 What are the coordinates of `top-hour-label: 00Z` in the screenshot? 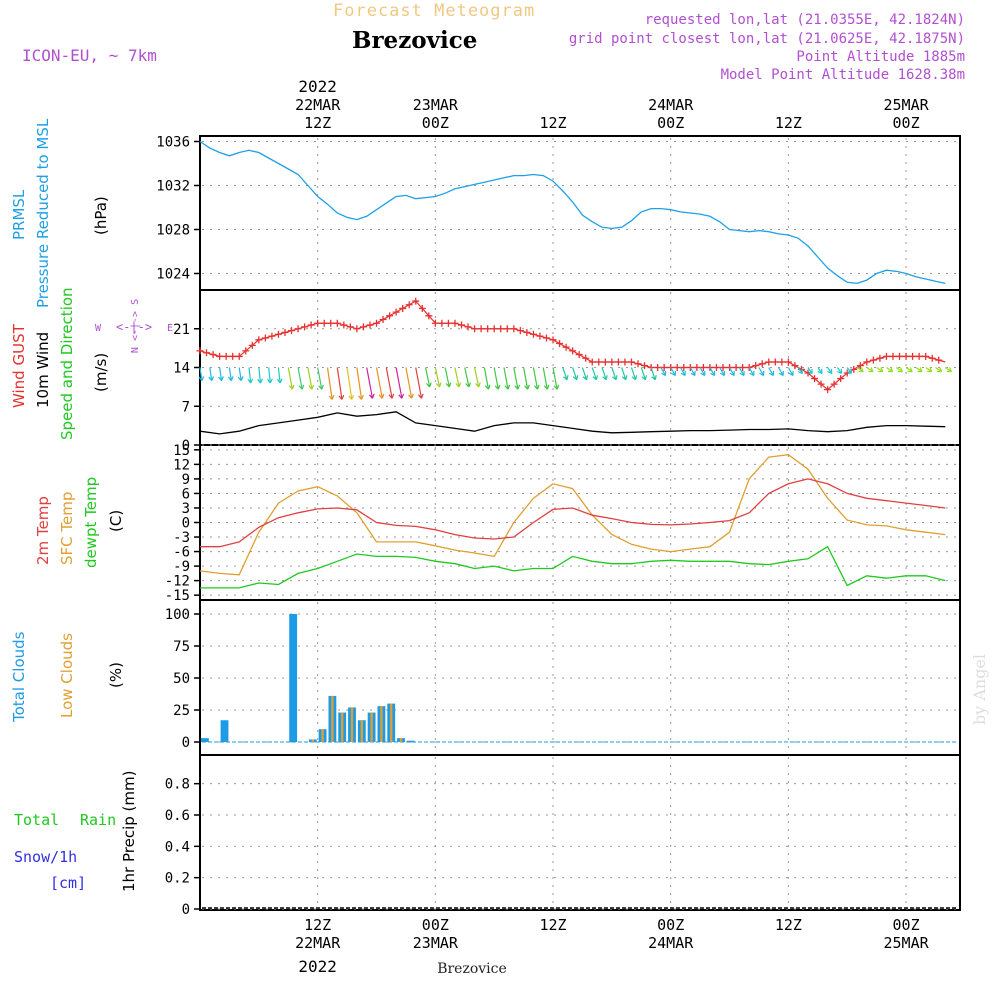 It's located at (906, 123).